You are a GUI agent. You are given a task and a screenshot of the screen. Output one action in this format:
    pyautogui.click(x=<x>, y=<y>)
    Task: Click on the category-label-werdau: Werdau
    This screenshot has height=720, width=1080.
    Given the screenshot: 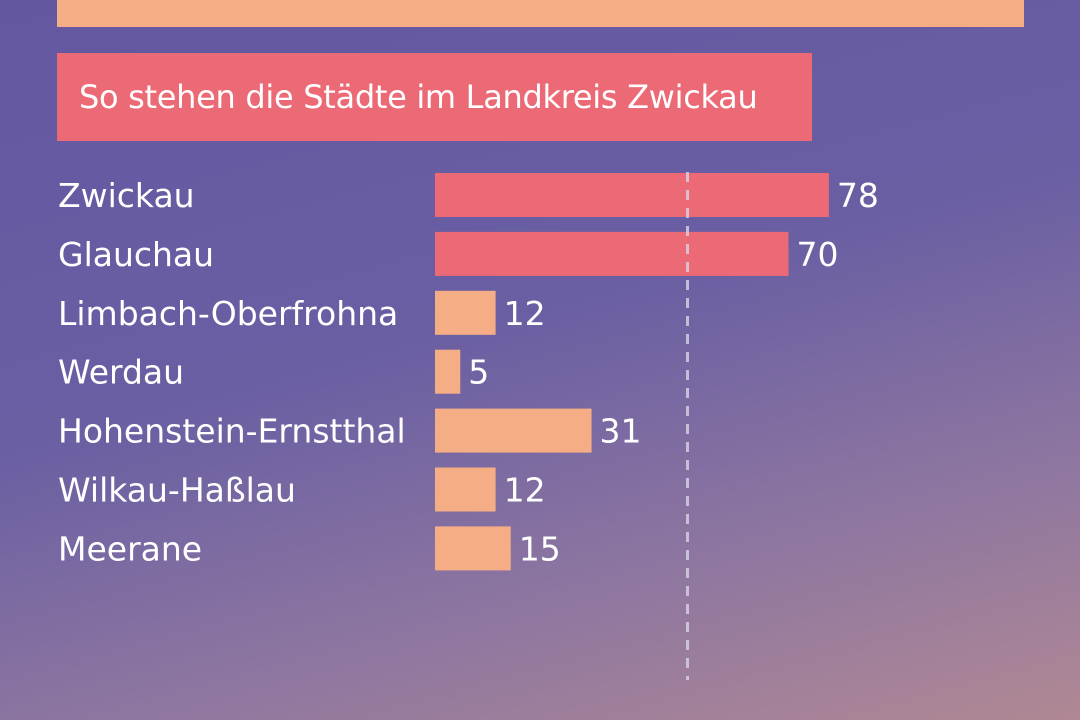 What is the action you would take?
    pyautogui.click(x=121, y=372)
    